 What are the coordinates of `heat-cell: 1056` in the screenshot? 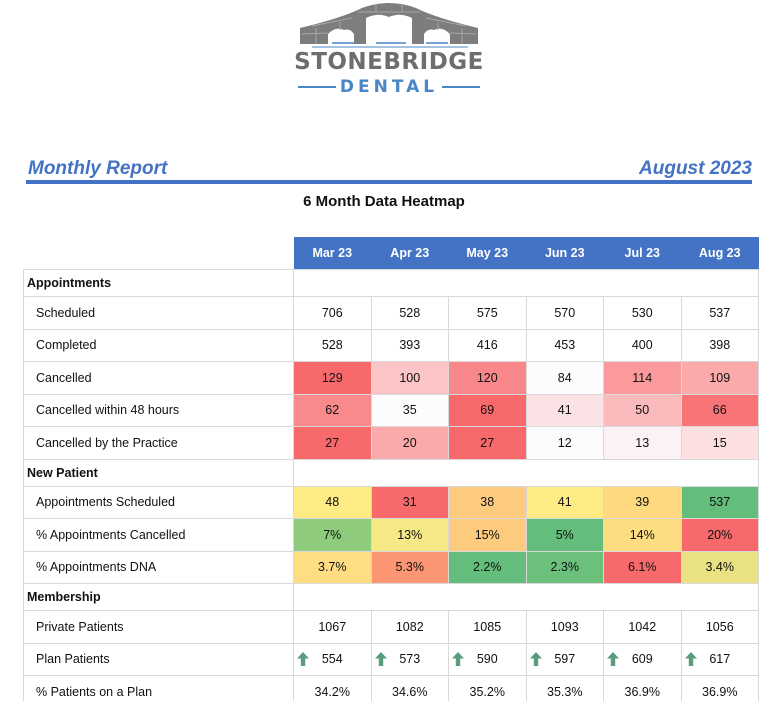 It's located at (719, 627).